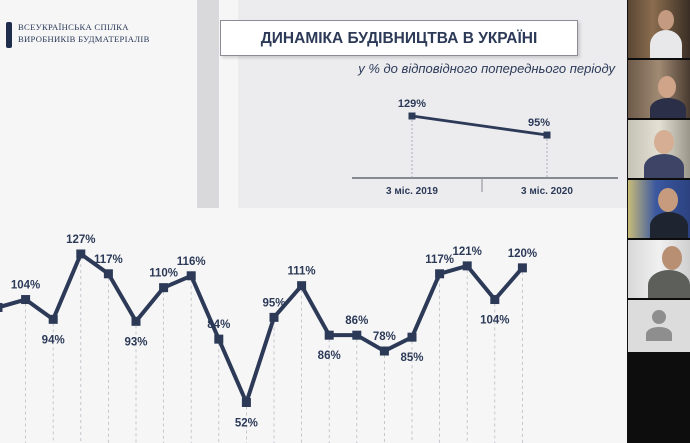  Describe the element at coordinates (486, 68) in the screenshot. I see `slide-subtitle: у % до відповідного попереднього періоду` at that location.